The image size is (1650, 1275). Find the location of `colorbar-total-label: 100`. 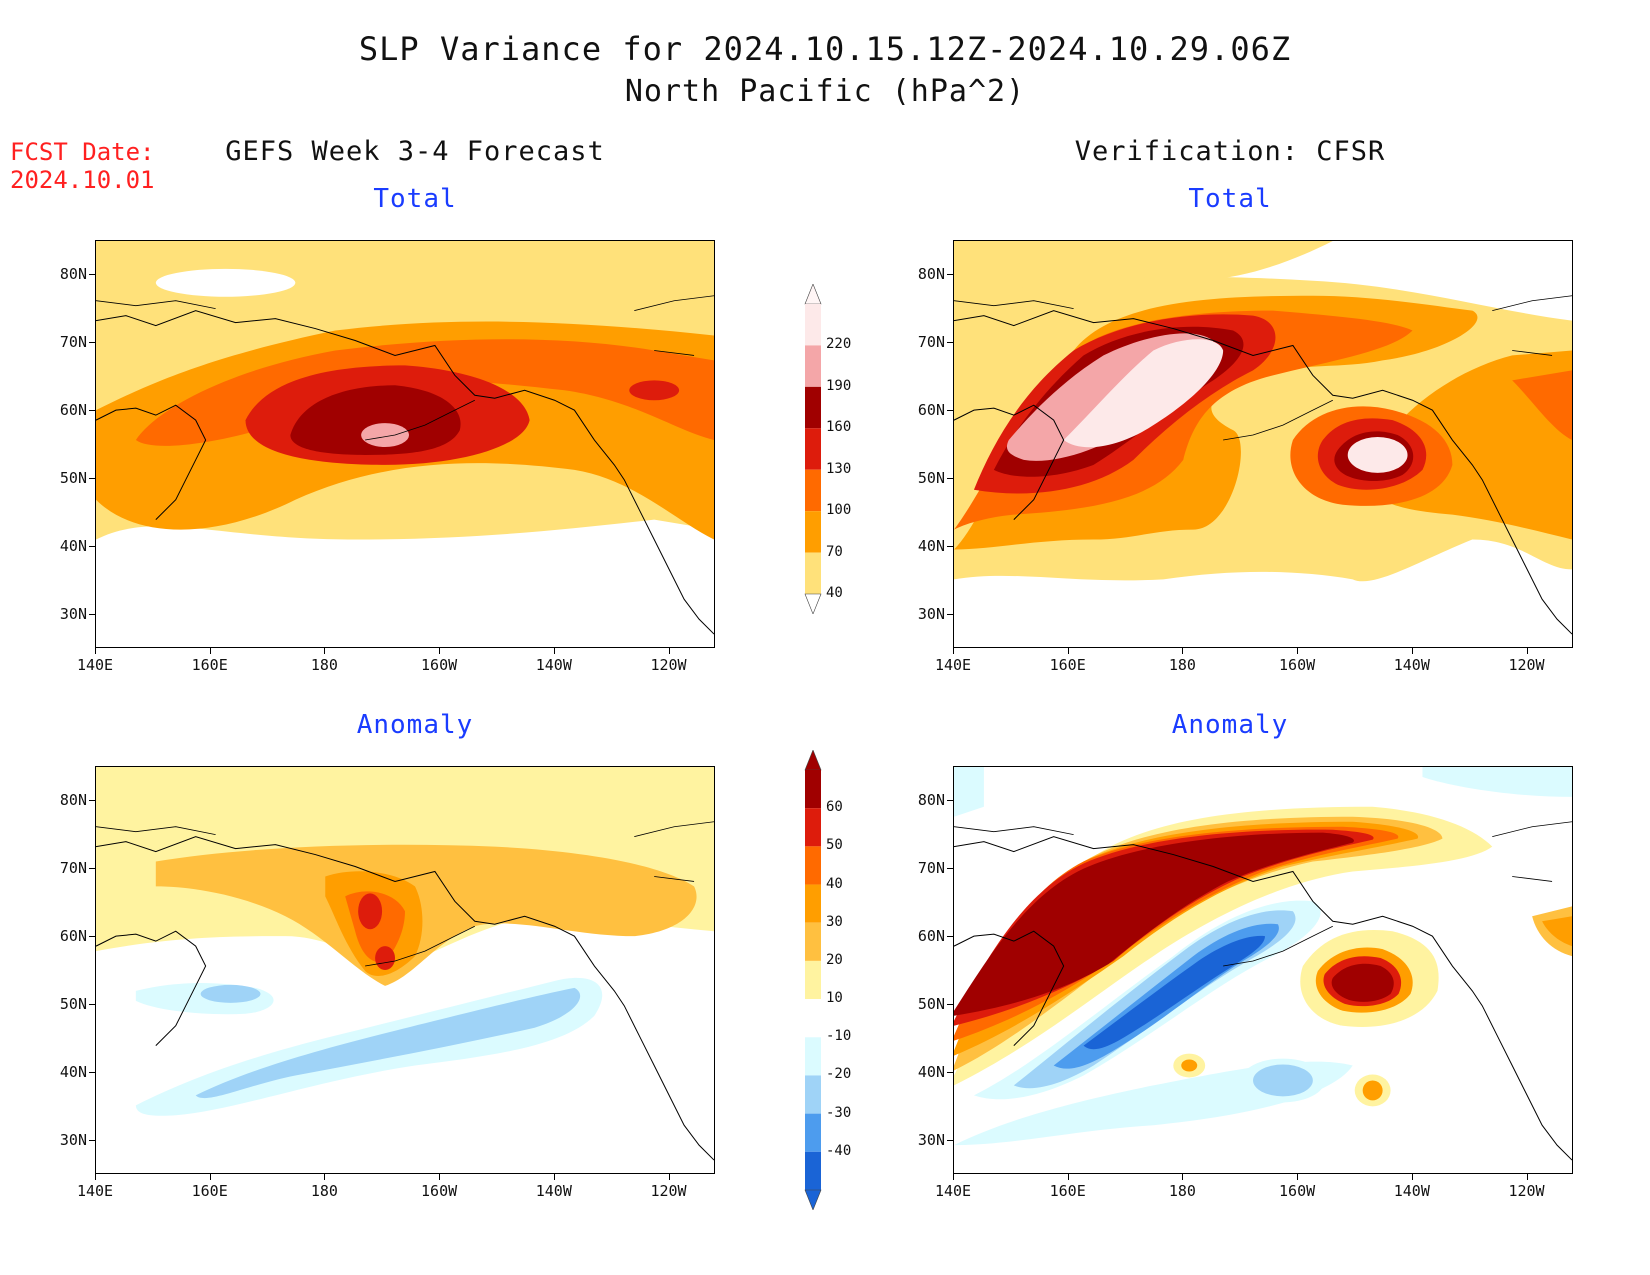

colorbar-total-label: 100 is located at coordinates (839, 510).